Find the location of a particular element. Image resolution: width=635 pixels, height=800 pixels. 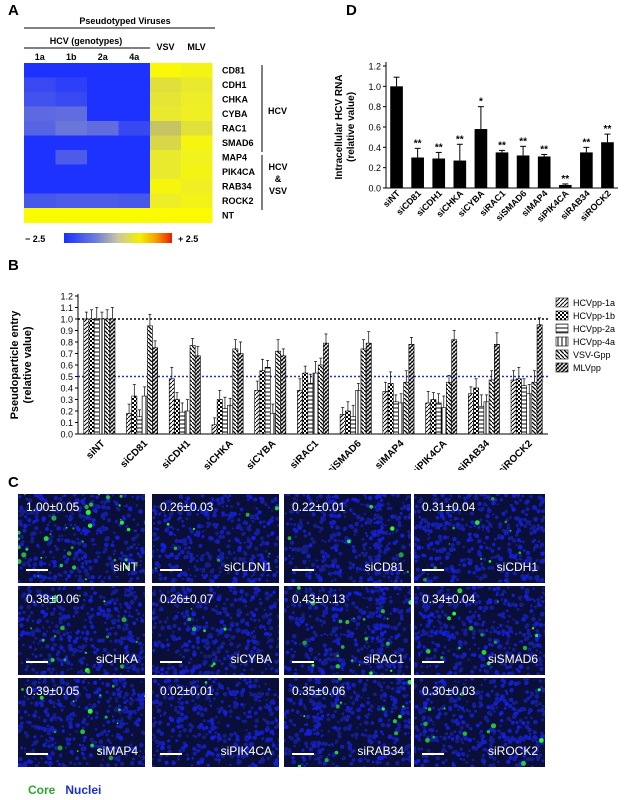

heatmap-row-label: RAC1 is located at coordinates (234, 129).